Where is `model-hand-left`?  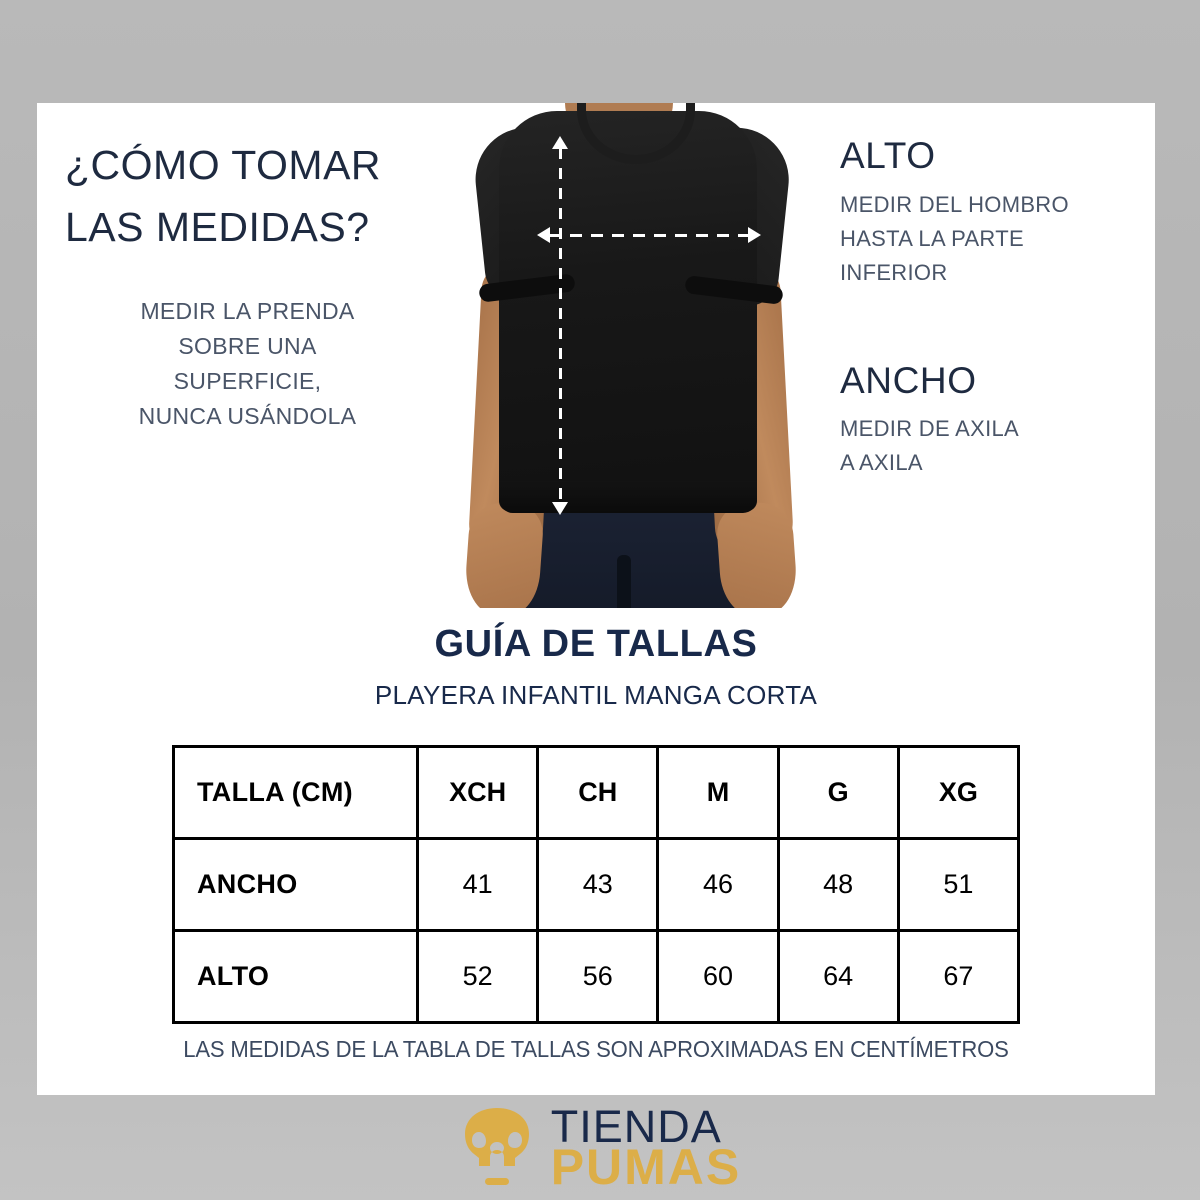 model-hand-left is located at coordinates (504, 554).